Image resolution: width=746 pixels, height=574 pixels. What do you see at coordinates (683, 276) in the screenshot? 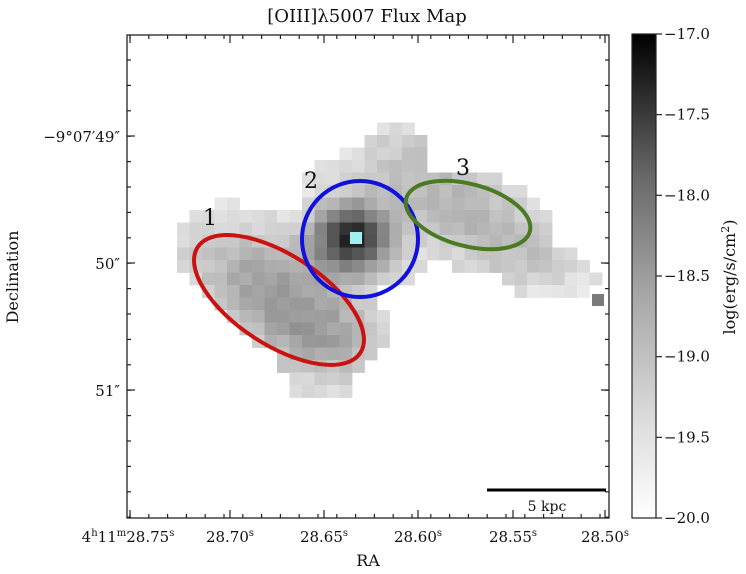
I see `colorbar-ticks: −17.0 −17.5 −18.0 −18.5 −19.0 −19.5 −20.0` at bounding box center [683, 276].